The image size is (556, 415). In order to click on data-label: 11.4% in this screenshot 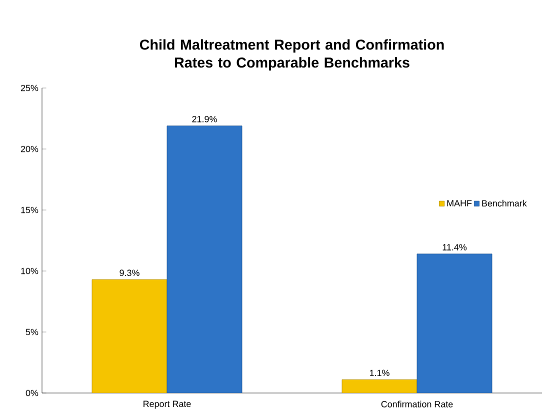, I will do `click(454, 247)`.